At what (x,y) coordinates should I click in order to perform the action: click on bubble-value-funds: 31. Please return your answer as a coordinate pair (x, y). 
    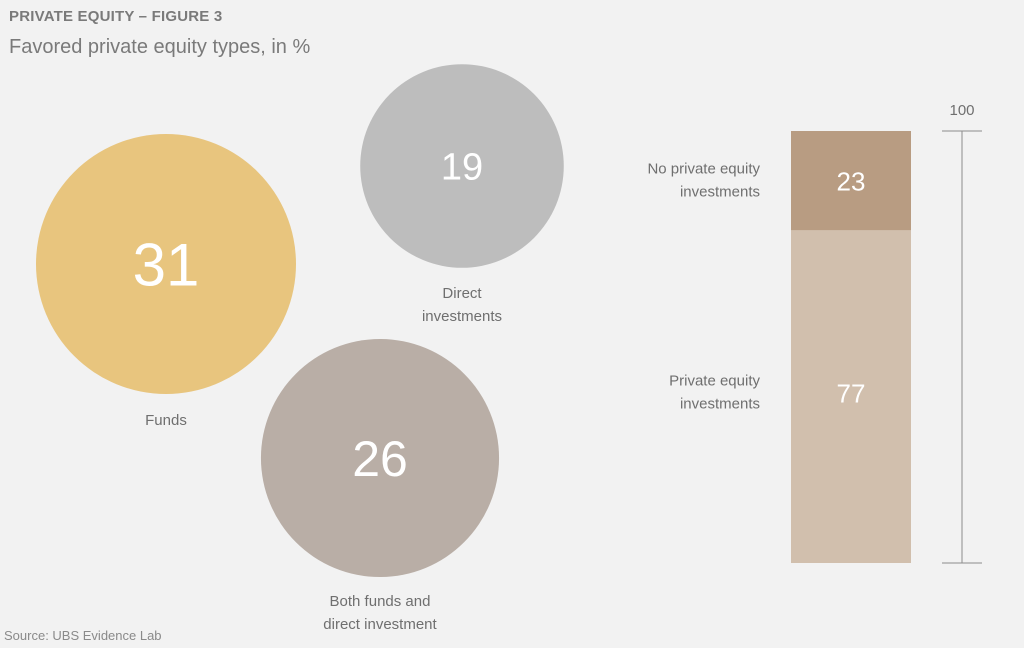
    Looking at the image, I should click on (166, 265).